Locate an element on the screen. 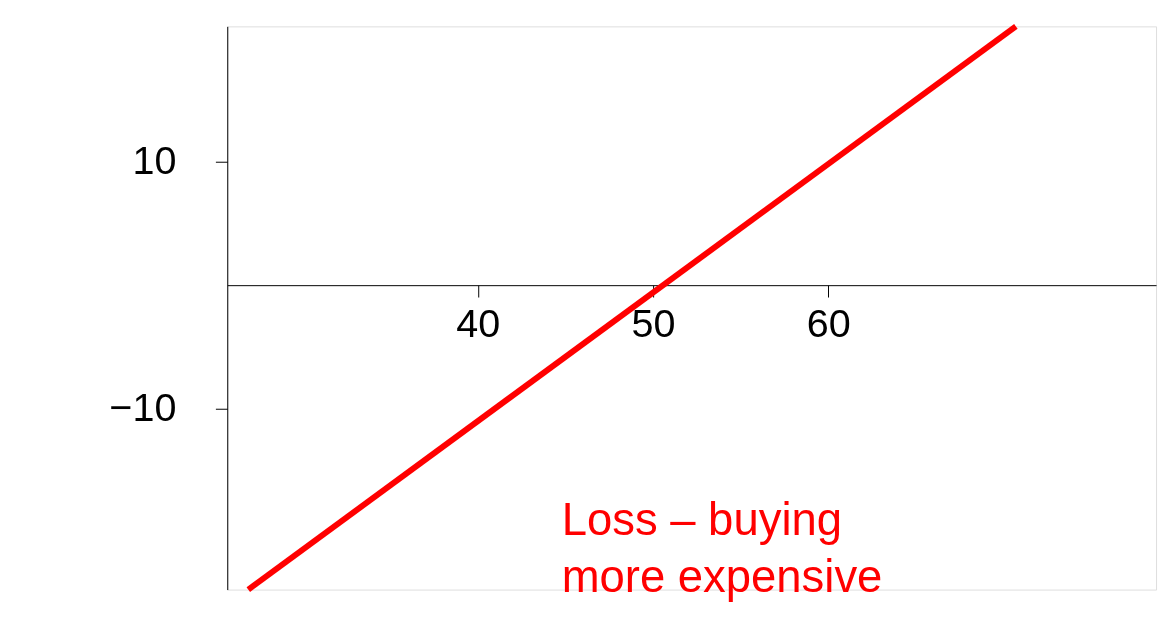  y-tick-label: −10 is located at coordinates (143, 406).